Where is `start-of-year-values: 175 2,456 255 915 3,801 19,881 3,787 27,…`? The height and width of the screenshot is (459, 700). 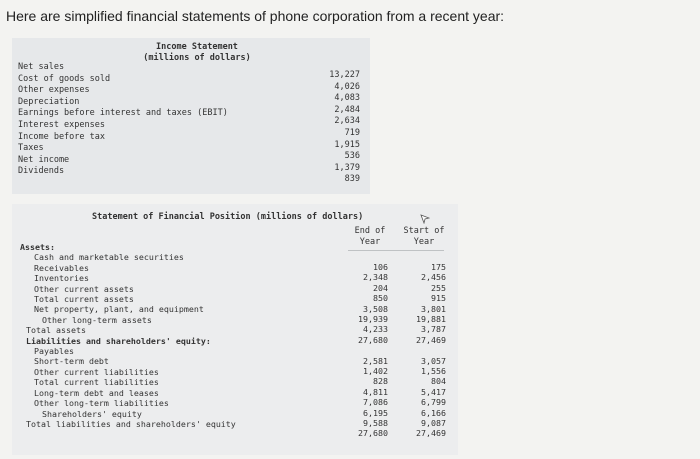 start-of-year-values: 175 2,456 255 915 3,801 19,881 3,787 27,… is located at coordinates (418, 350).